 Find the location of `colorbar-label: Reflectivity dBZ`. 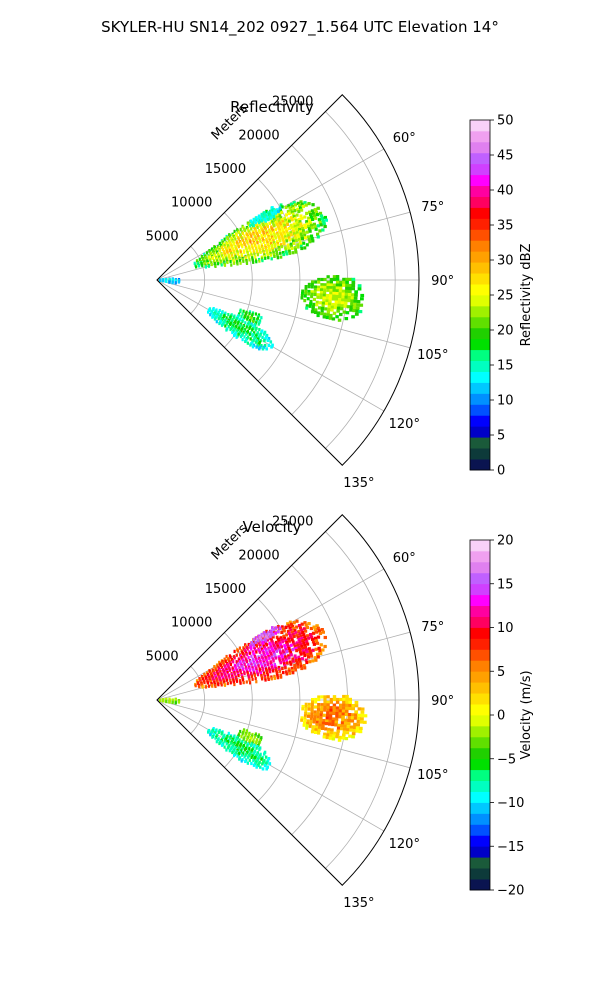

colorbar-label: Reflectivity dBZ is located at coordinates (526, 295).